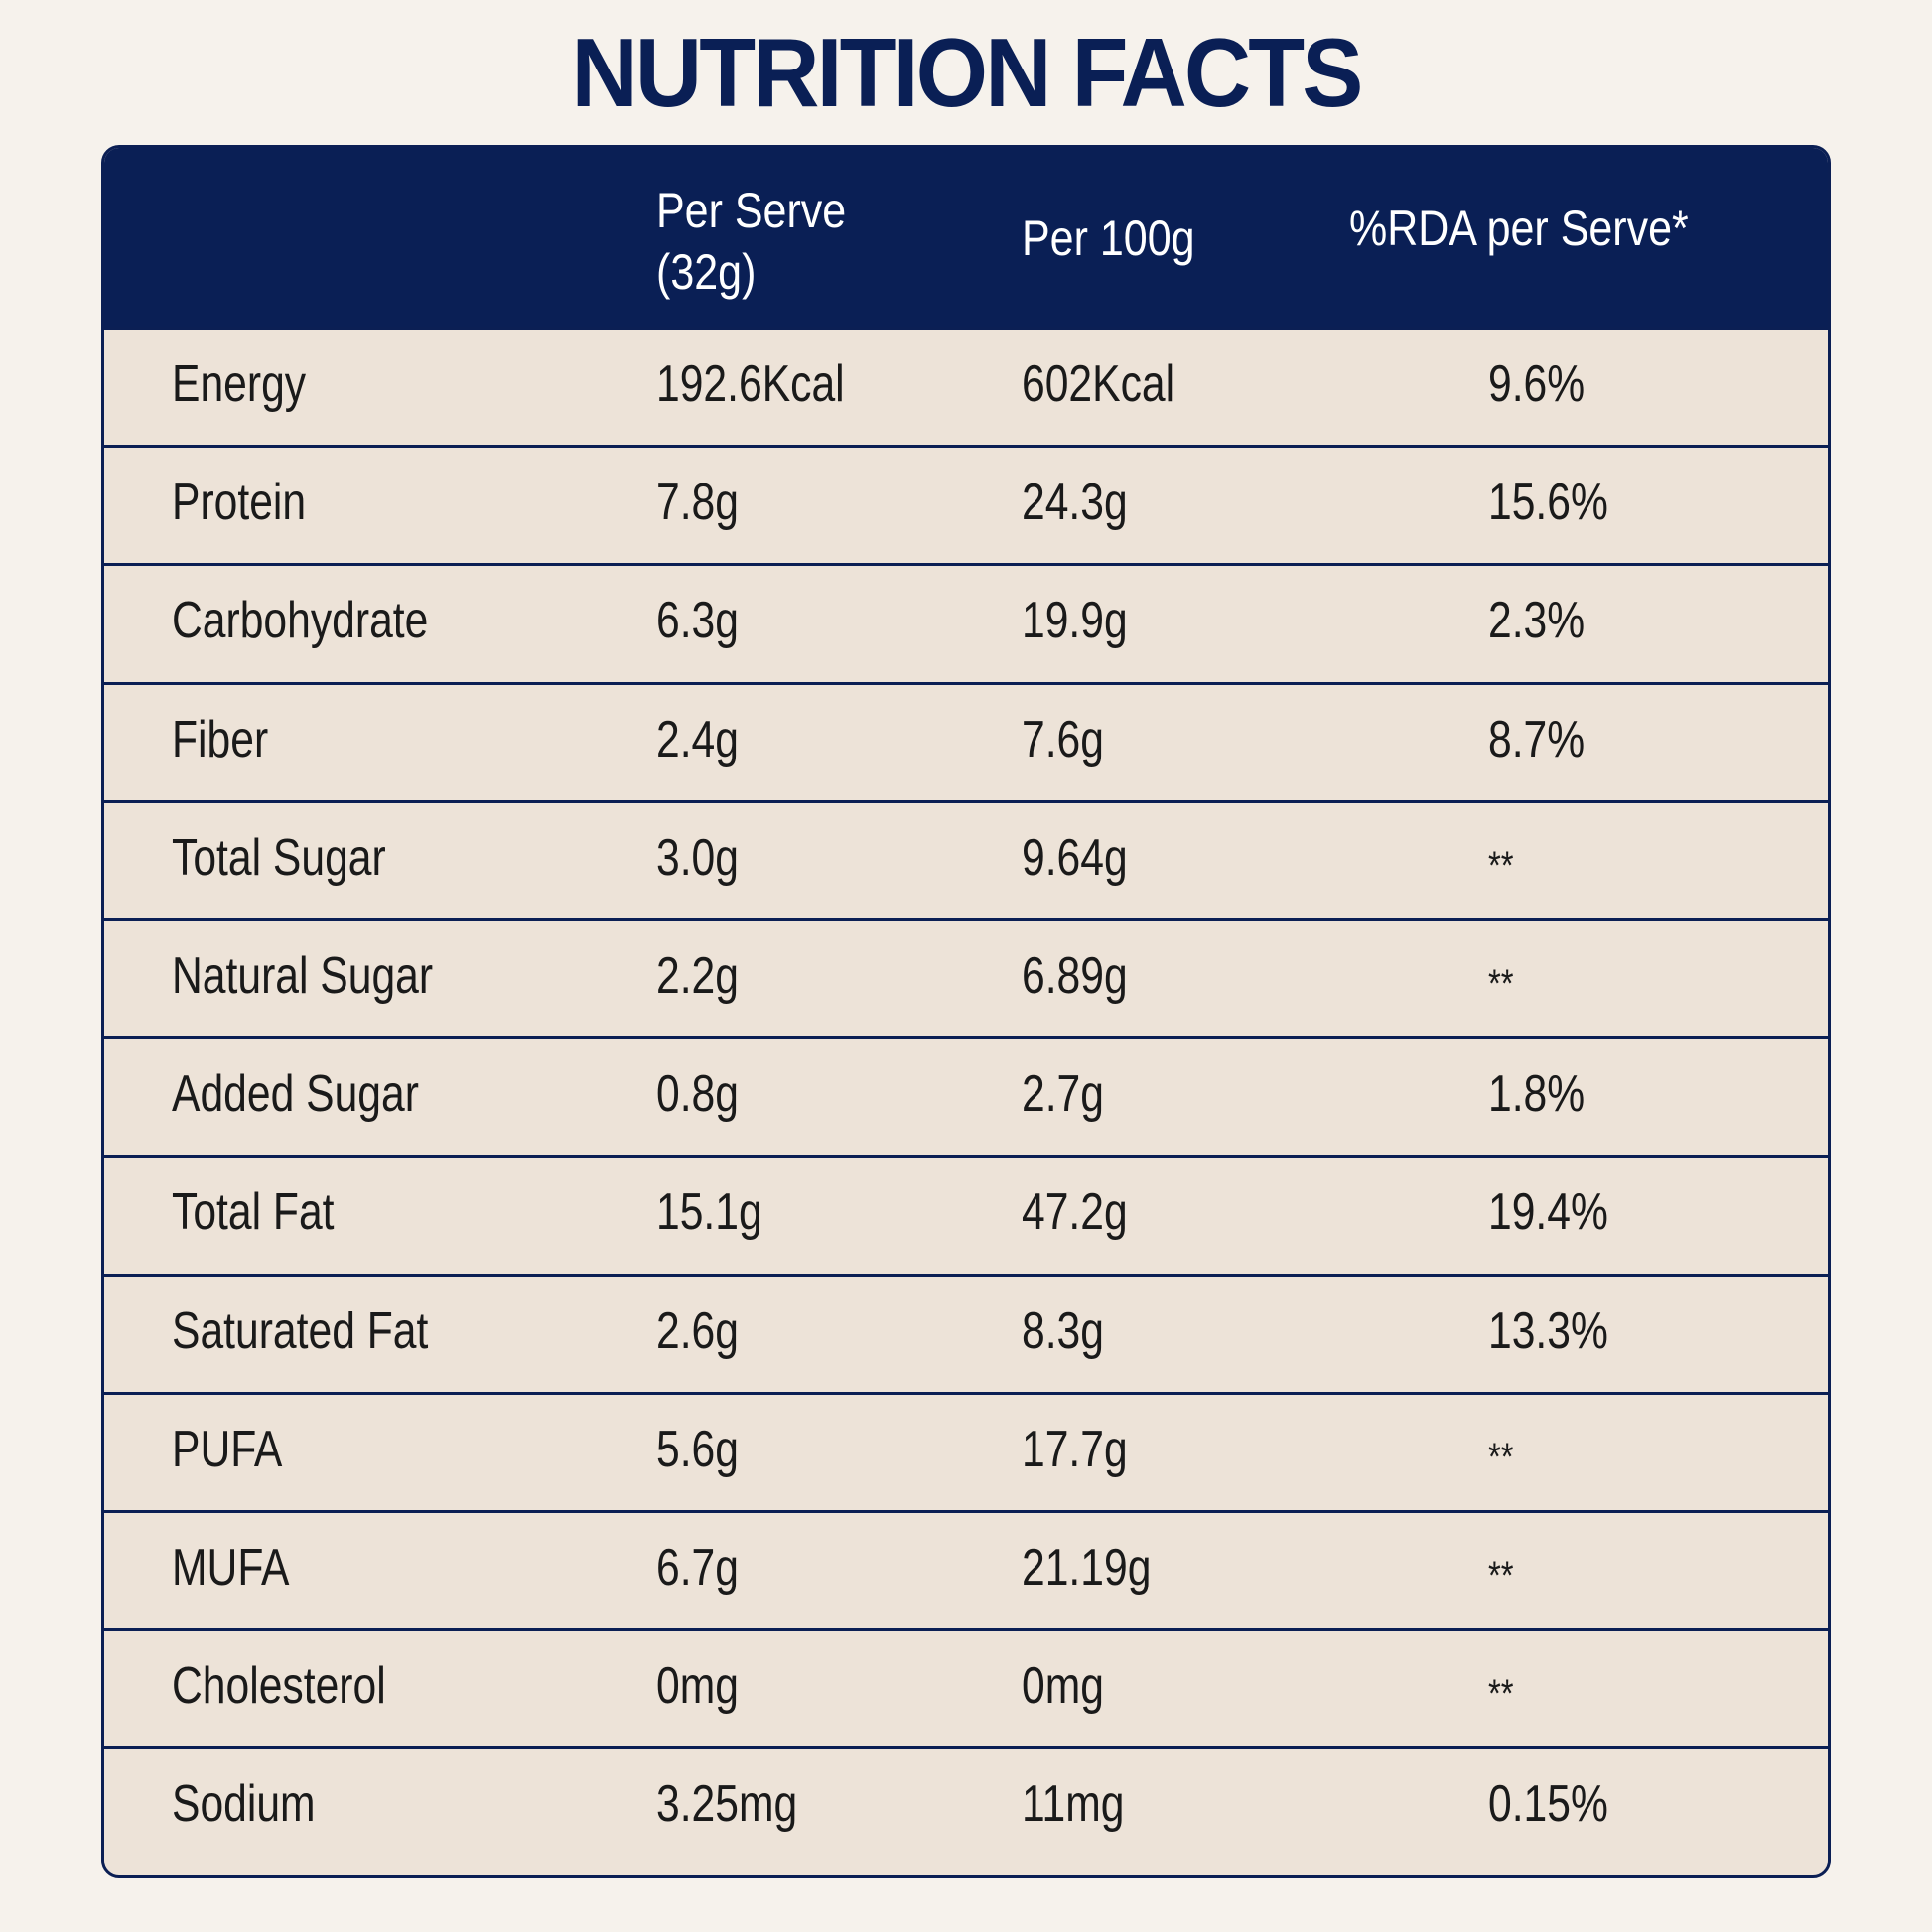 The height and width of the screenshot is (1932, 1932). Describe the element at coordinates (1087, 1568) in the screenshot. I see `per-100g-value: 21.19g` at that location.